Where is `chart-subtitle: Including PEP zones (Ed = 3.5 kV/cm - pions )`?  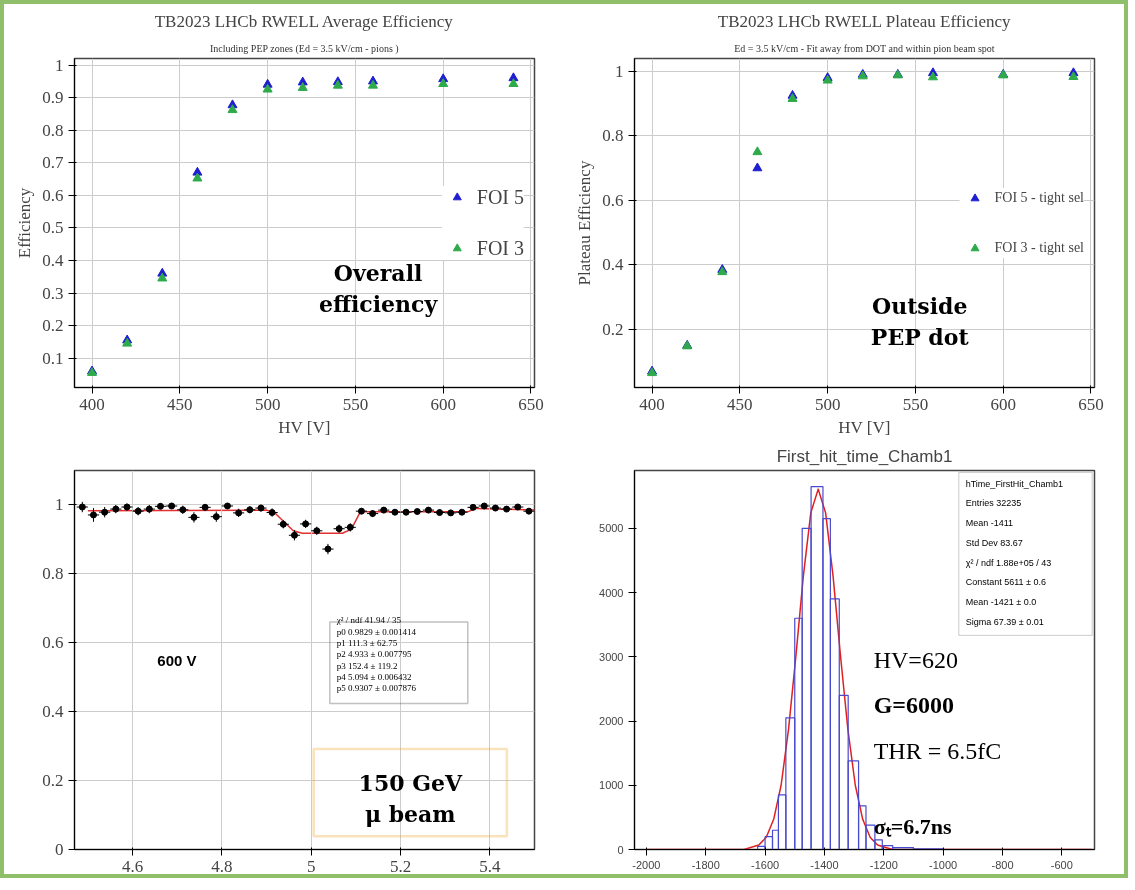 chart-subtitle: Including PEP zones (Ed = 3.5 kV/cm - pions ) is located at coordinates (304, 48).